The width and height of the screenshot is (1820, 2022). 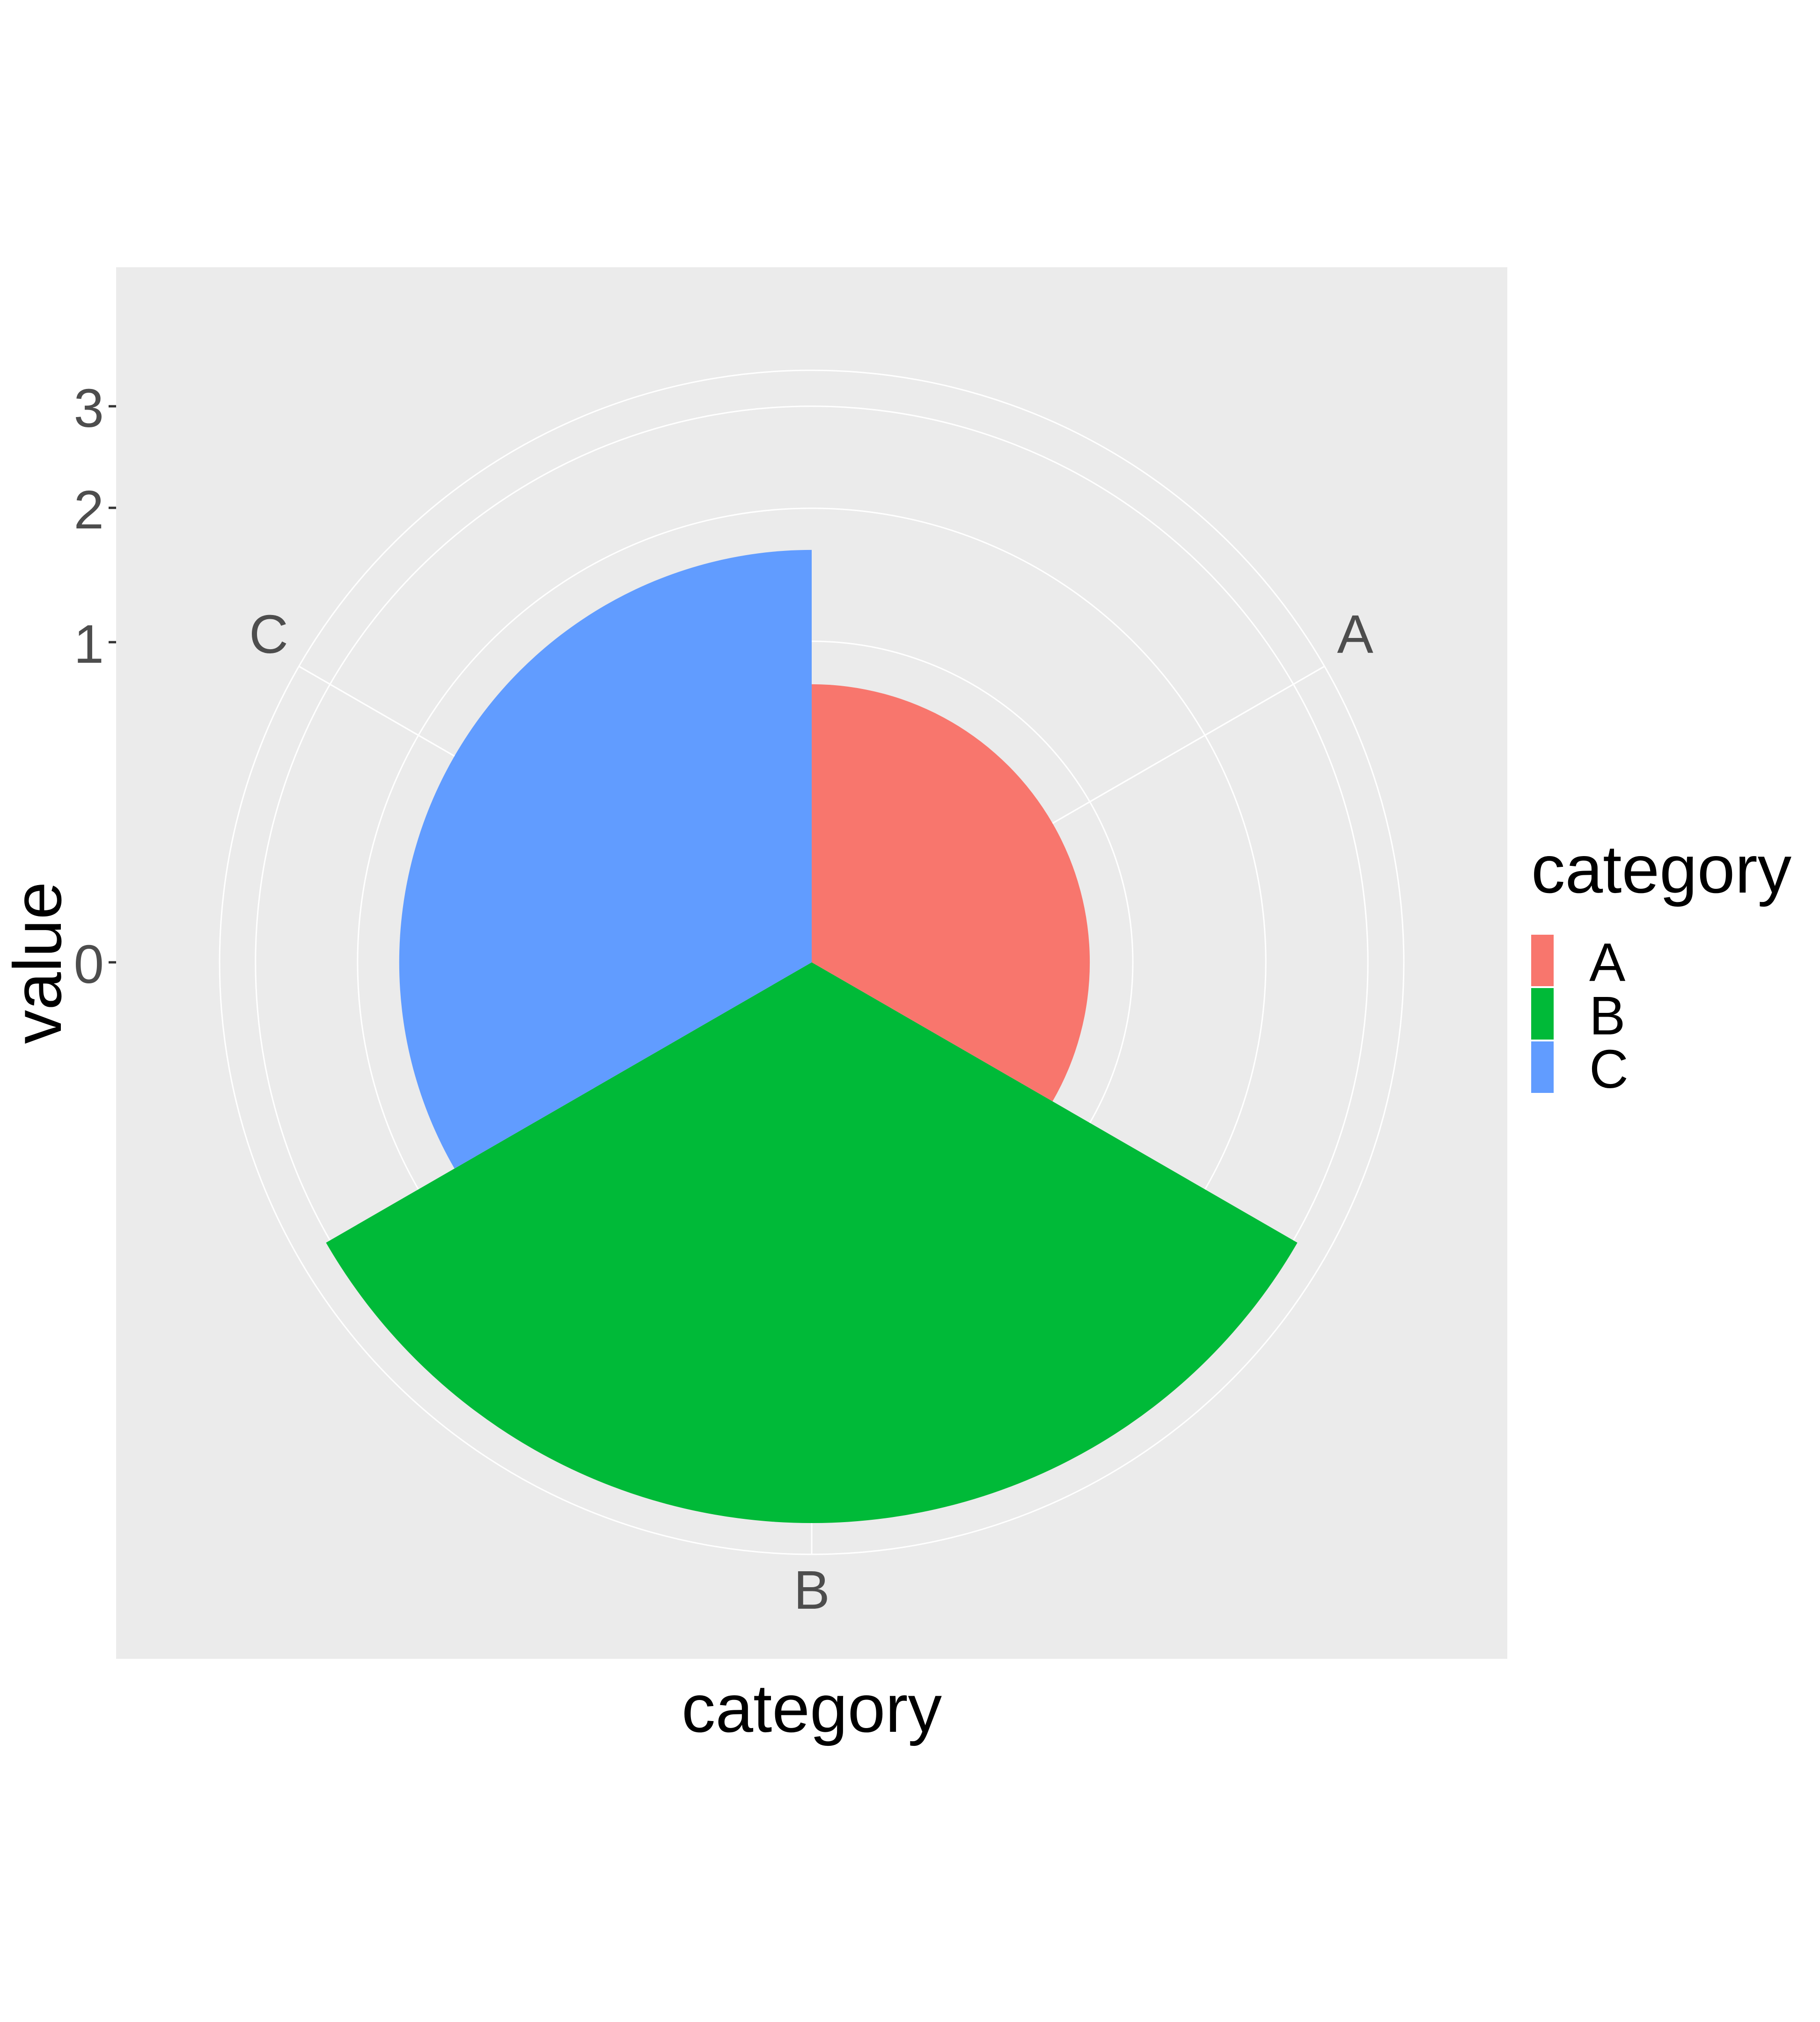 I want to click on category-label-c: C, so click(x=268, y=634).